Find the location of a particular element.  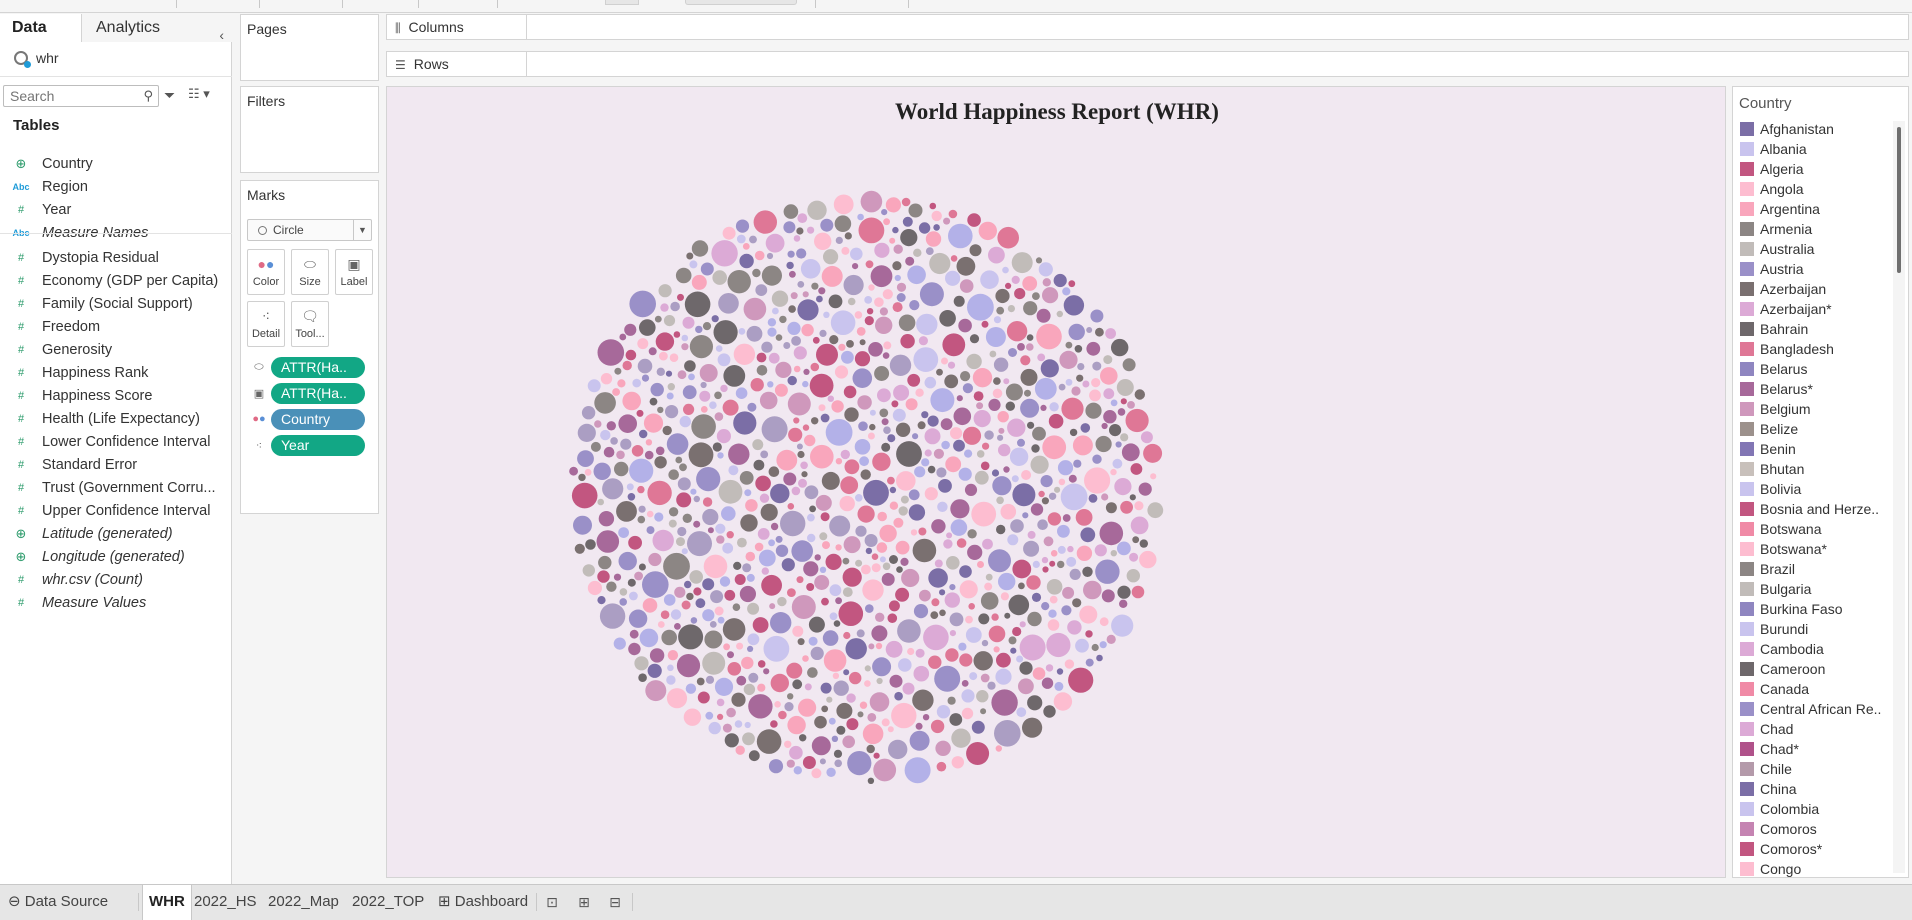

legend-item: Bosnia and Herze.. is located at coordinates (1813, 509).